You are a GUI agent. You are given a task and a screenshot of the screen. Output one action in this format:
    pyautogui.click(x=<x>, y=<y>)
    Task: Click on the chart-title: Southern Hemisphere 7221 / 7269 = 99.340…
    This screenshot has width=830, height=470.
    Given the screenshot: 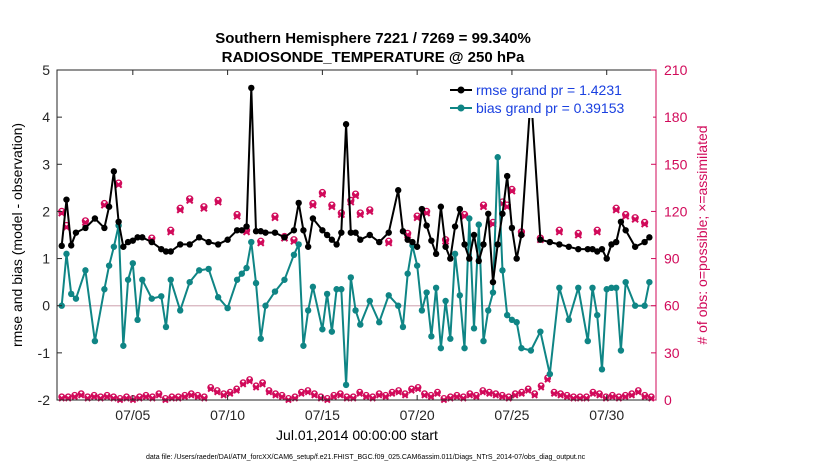 What is the action you would take?
    pyautogui.click(x=373, y=38)
    